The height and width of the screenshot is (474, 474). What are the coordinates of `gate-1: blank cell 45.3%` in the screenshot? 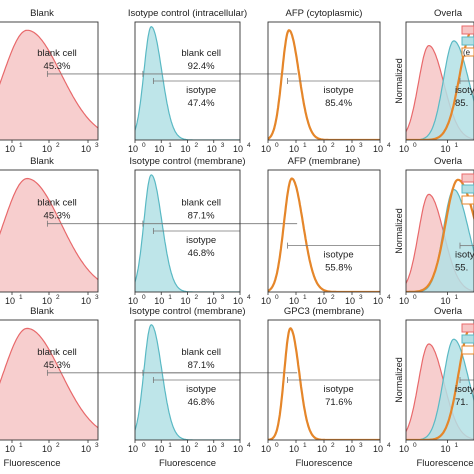 It's located at (167, 212).